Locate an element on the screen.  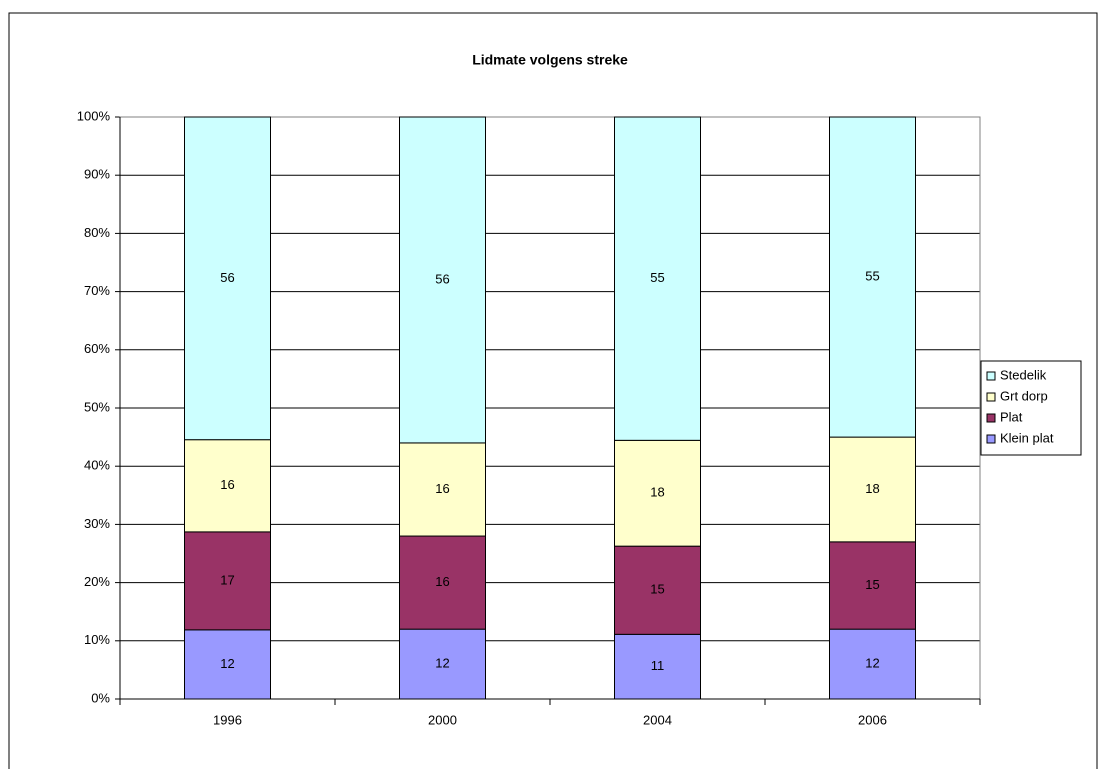
y-tick-label: 100% is located at coordinates (94, 115).